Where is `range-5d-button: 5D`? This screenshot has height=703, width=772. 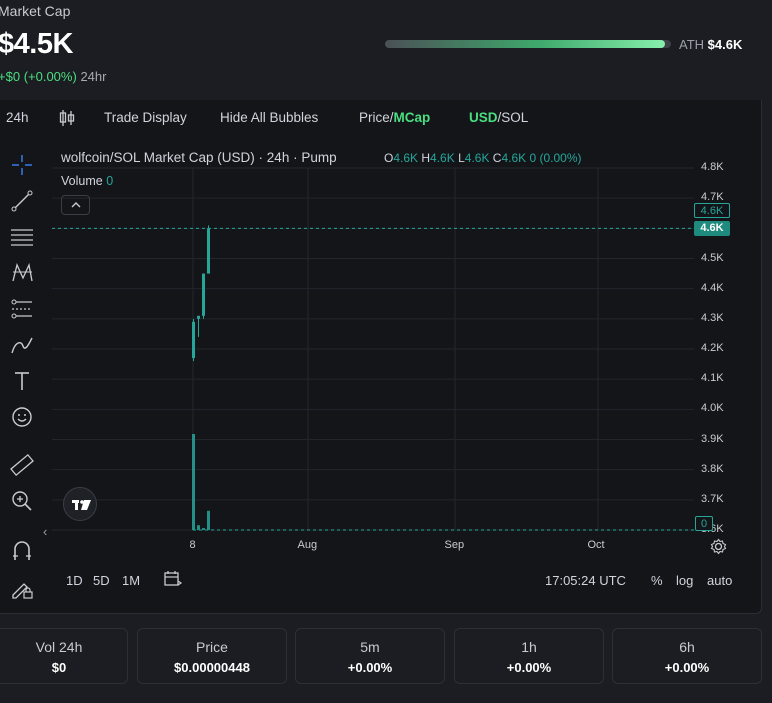 range-5d-button: 5D is located at coordinates (101, 580).